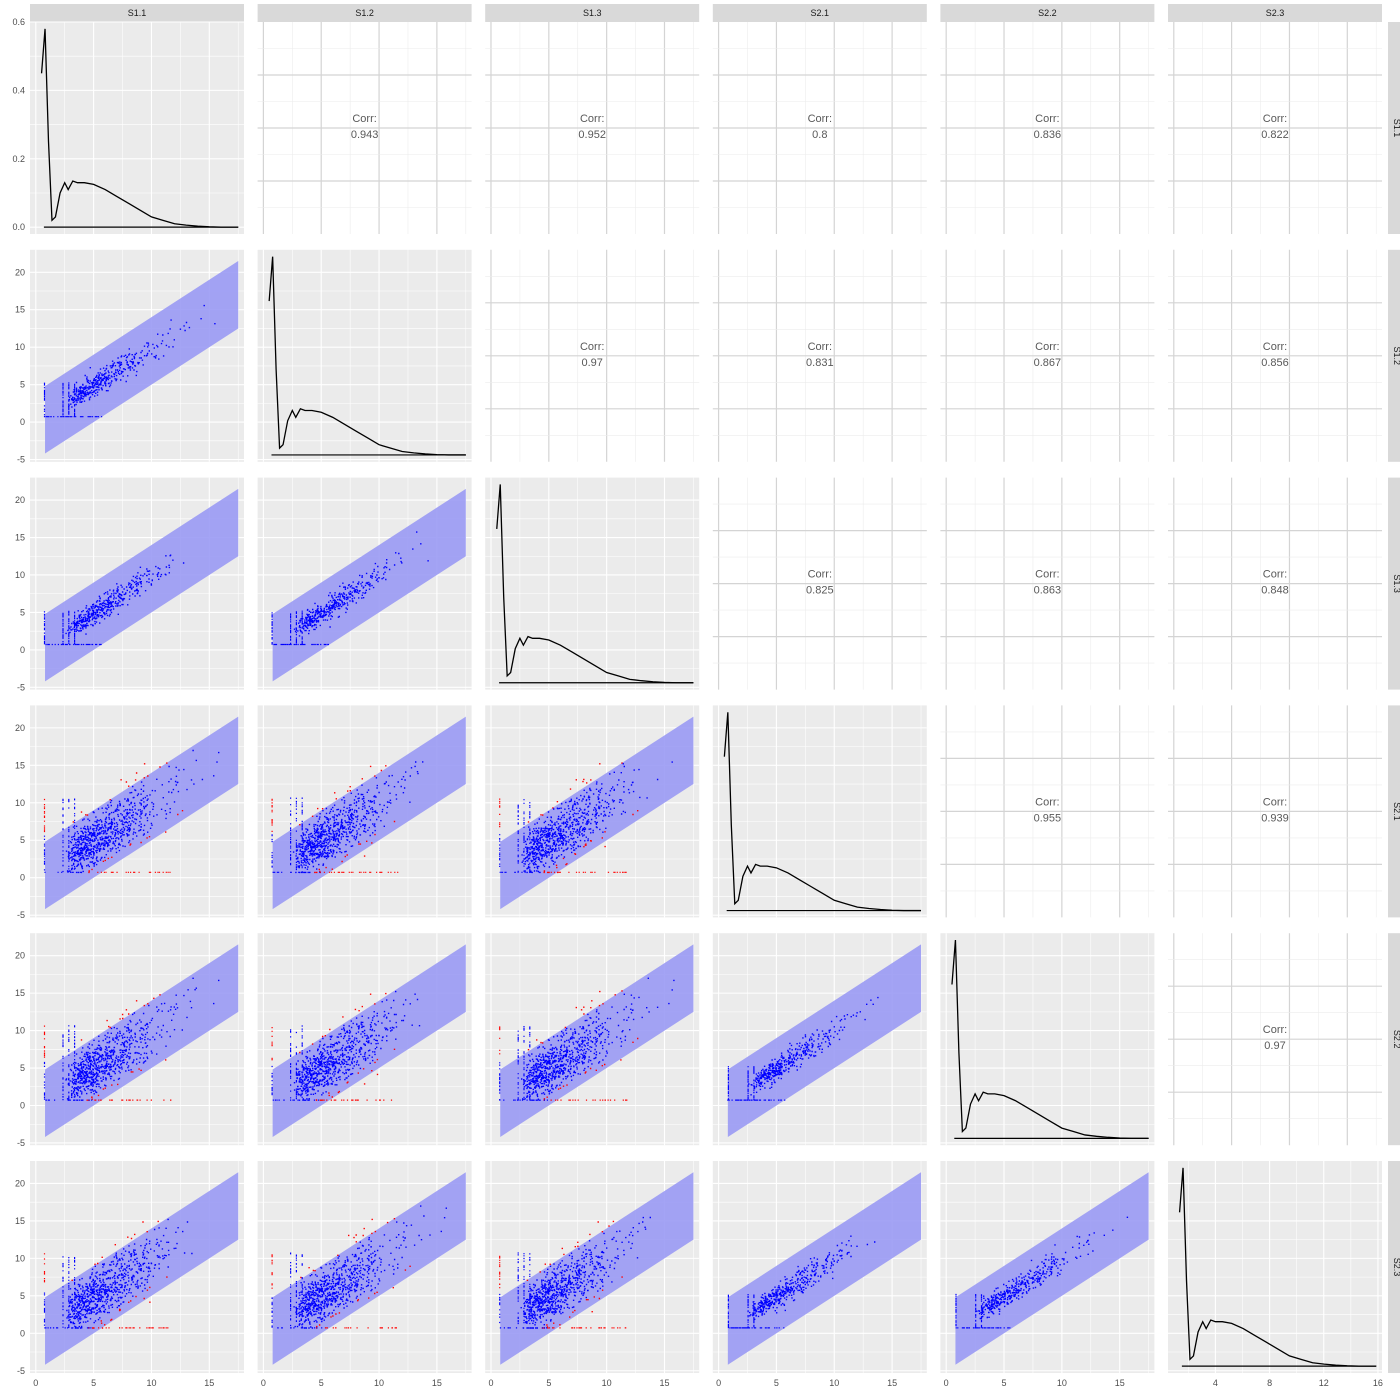  What do you see at coordinates (129, 1274) in the screenshot?
I see `panel-S2-3-vs-S1-1: -5 0 5 10 15 20 0 5 10 15` at bounding box center [129, 1274].